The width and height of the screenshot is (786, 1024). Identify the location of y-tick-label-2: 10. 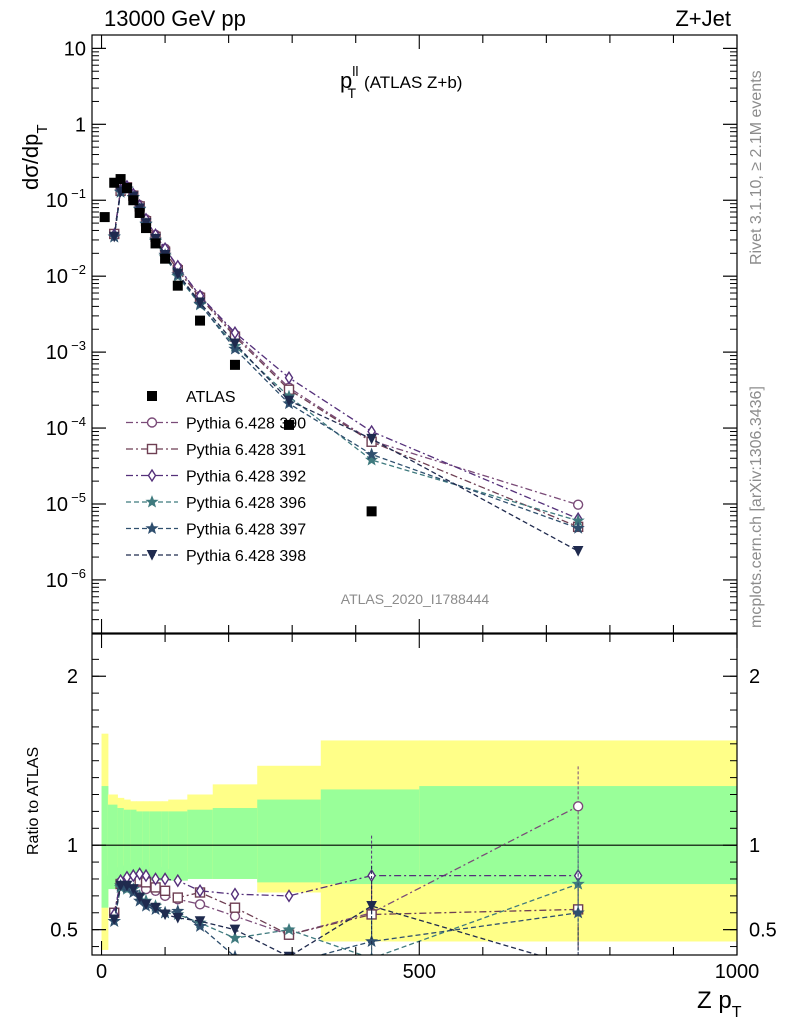
(57, 201).